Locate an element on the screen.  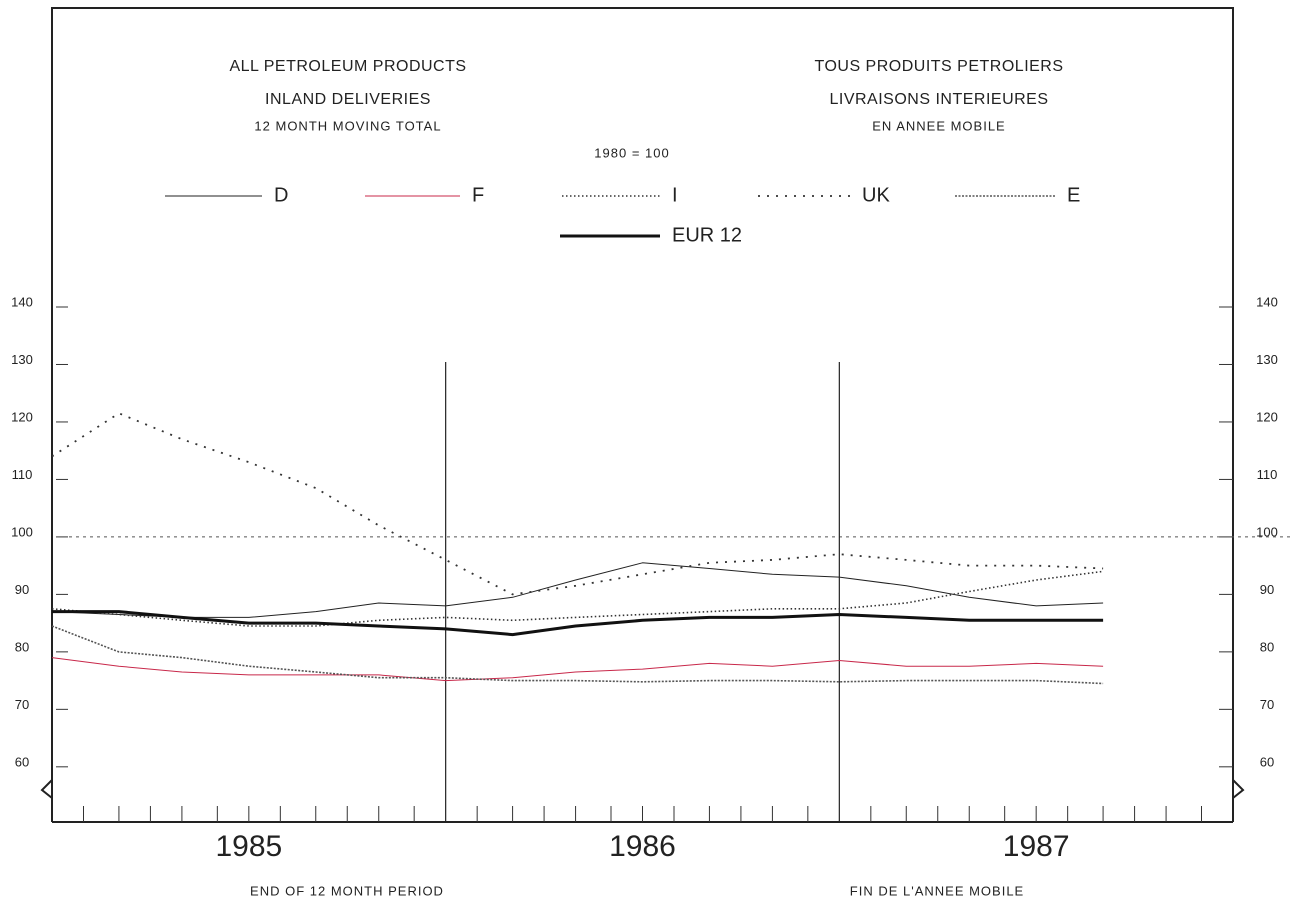
subtitle: LIVRAISONS INTERIEURES is located at coordinates (938, 99).